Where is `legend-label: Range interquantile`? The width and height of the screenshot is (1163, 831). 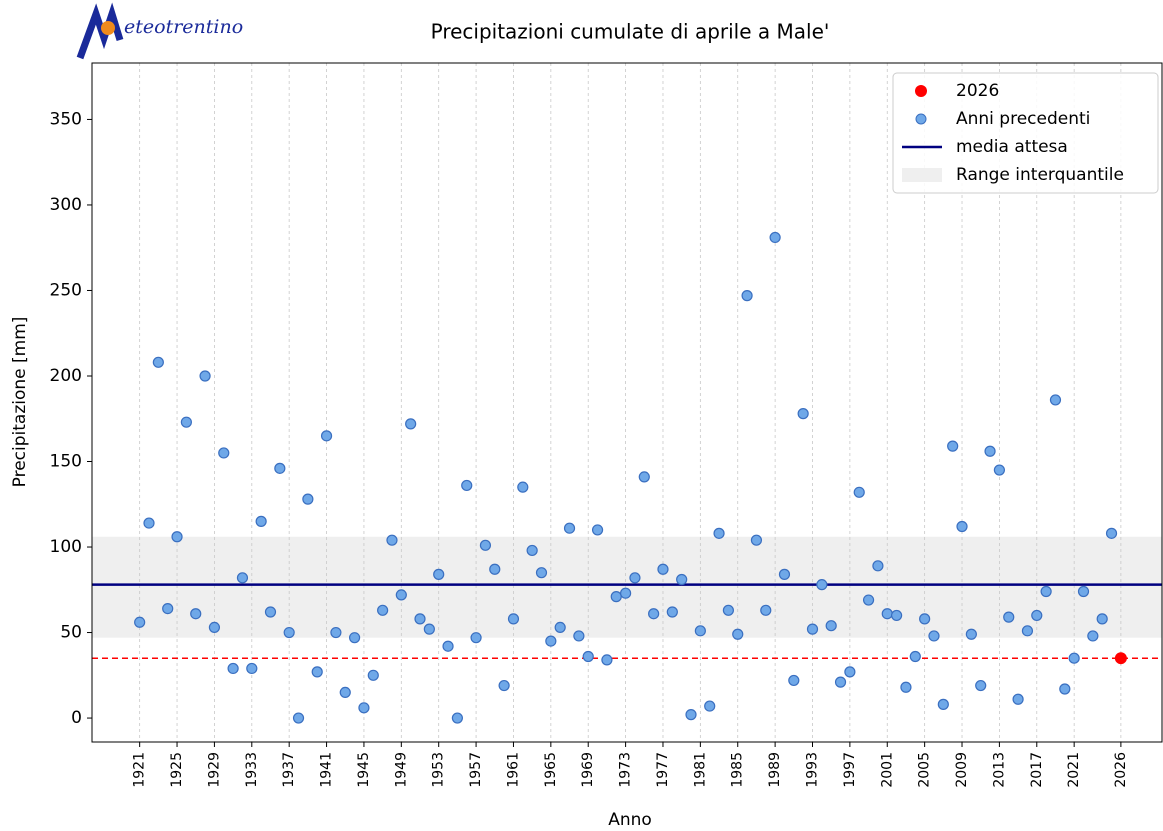 legend-label: Range interquantile is located at coordinates (1040, 175).